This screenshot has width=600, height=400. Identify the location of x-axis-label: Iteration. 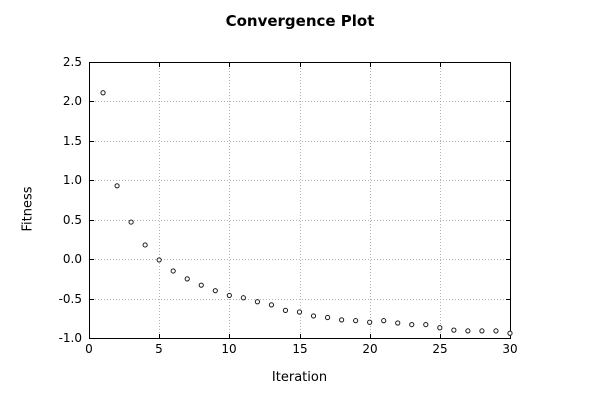
(299, 377).